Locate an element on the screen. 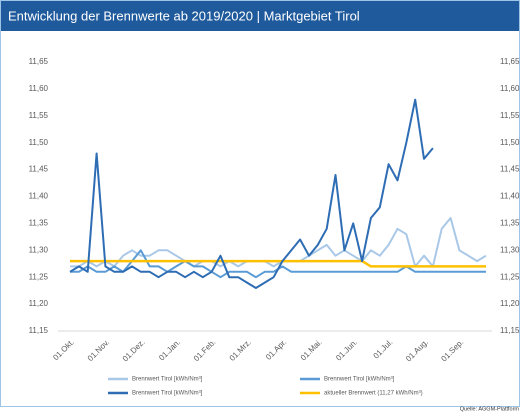  y-tick-label: 11,60 is located at coordinates (39, 88).